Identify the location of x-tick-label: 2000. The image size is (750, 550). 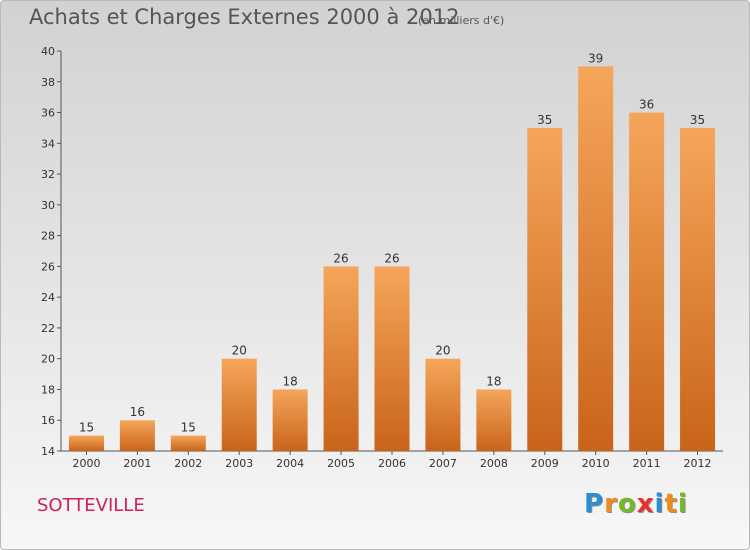
(86, 463).